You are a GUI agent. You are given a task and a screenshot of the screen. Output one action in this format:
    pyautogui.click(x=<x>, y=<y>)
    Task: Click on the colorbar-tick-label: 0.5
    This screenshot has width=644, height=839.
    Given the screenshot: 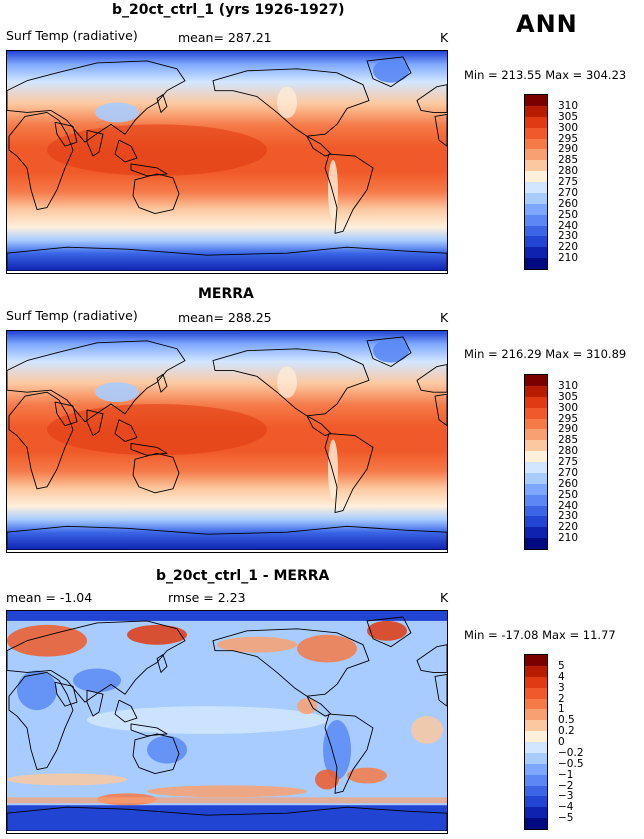 What is the action you would take?
    pyautogui.click(x=566, y=720)
    